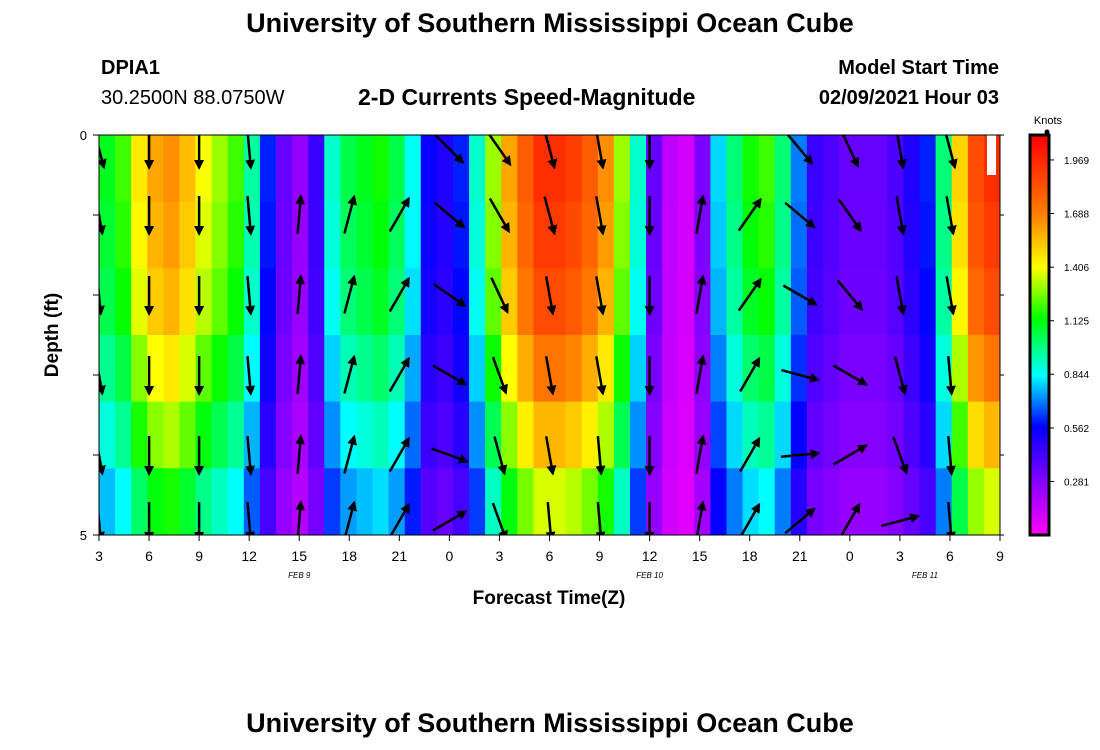 The width and height of the screenshot is (1100, 750). Describe the element at coordinates (908, 98) in the screenshot. I see `model-start-value: 02/09/2021 Hour 03` at that location.